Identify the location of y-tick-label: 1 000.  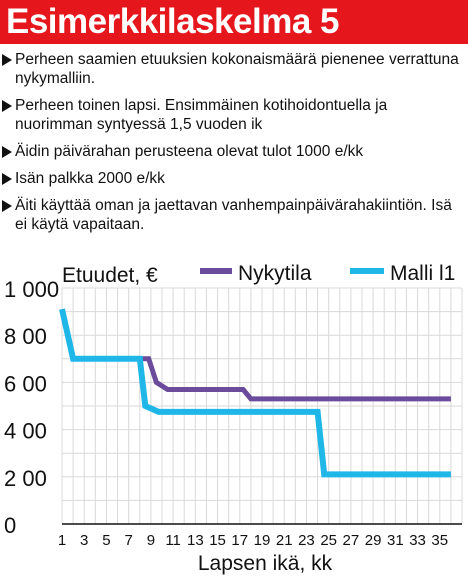
(31, 289).